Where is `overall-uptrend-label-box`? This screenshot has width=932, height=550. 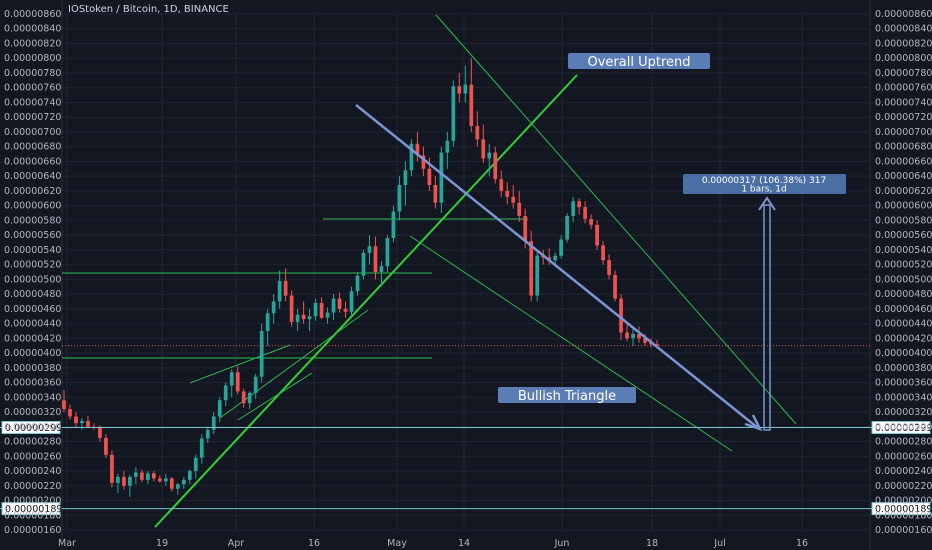 overall-uptrend-label-box is located at coordinates (639, 61).